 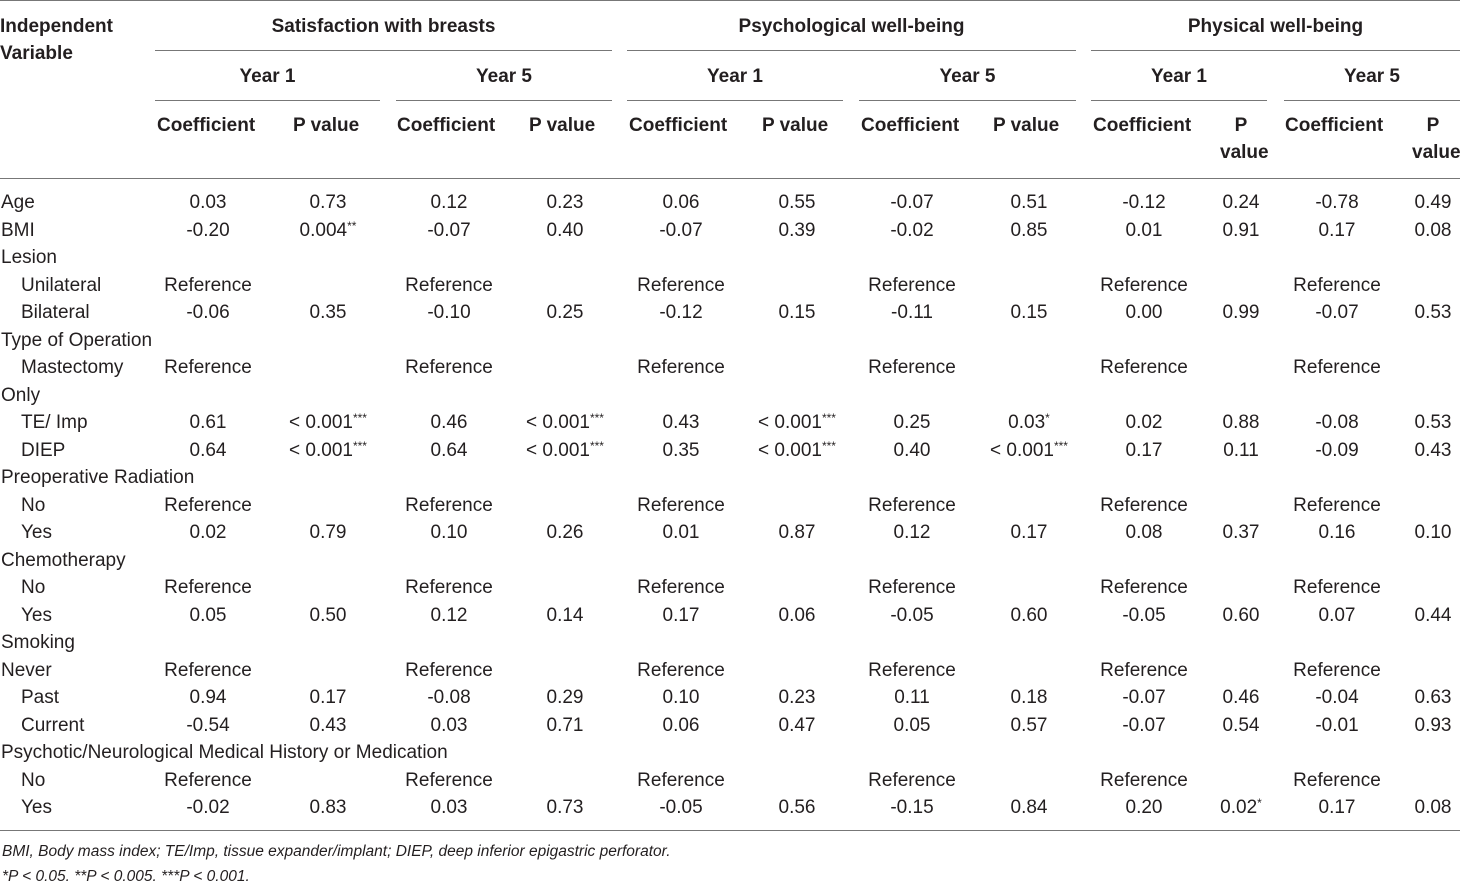 I want to click on coefficient-cell: 0.11, so click(x=912, y=697).